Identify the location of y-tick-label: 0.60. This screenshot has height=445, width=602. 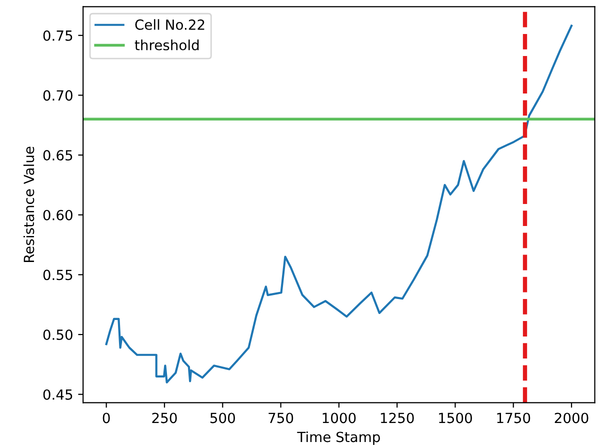
(57, 215).